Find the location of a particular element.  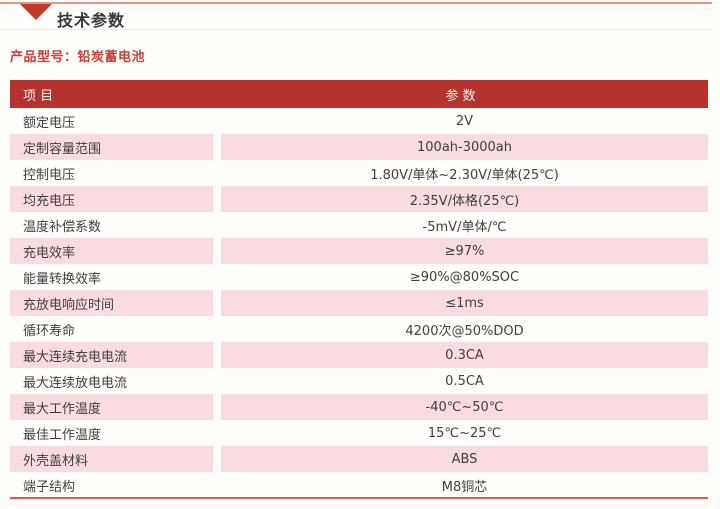

spec-value: 2V is located at coordinates (464, 121).